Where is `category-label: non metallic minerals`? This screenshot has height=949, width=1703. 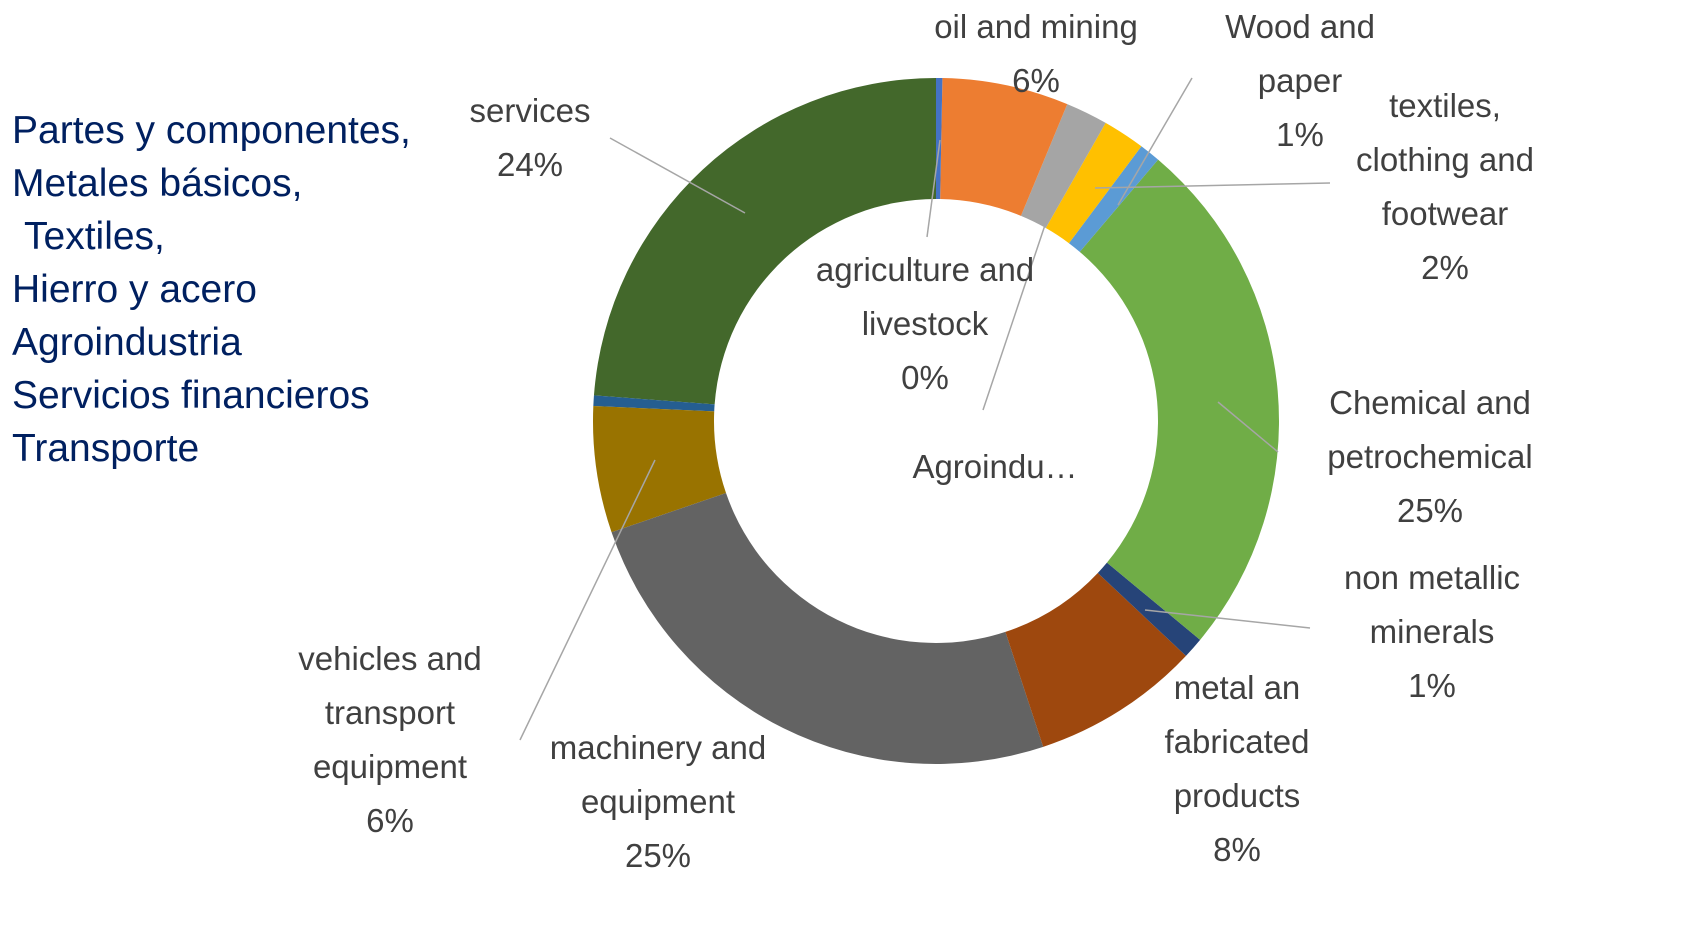
category-label: non metallic minerals is located at coordinates (1432, 604).